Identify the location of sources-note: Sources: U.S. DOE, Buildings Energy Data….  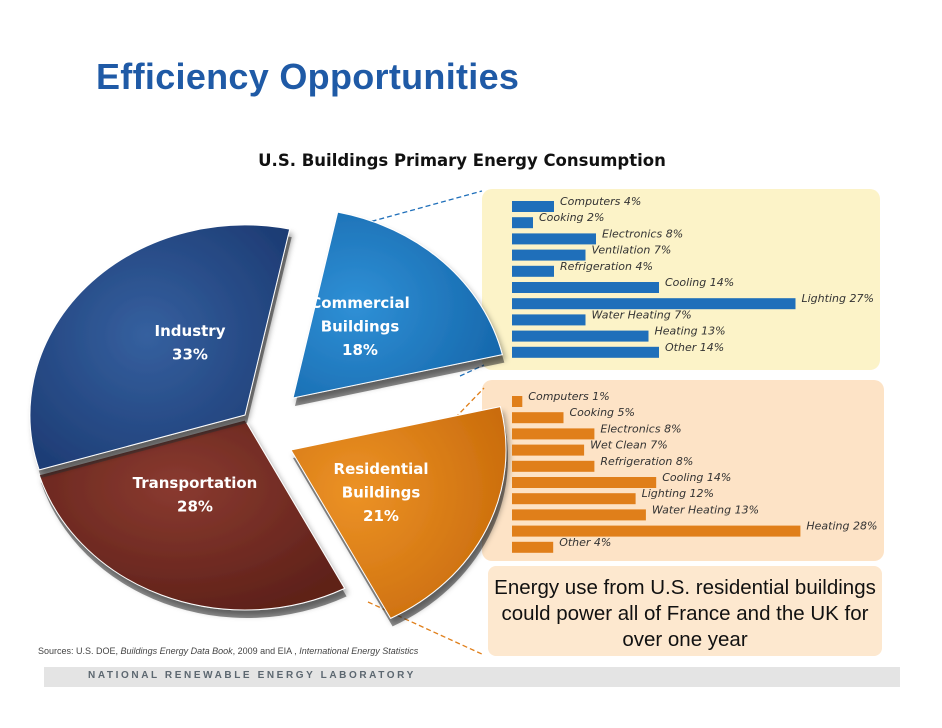
(228, 651).